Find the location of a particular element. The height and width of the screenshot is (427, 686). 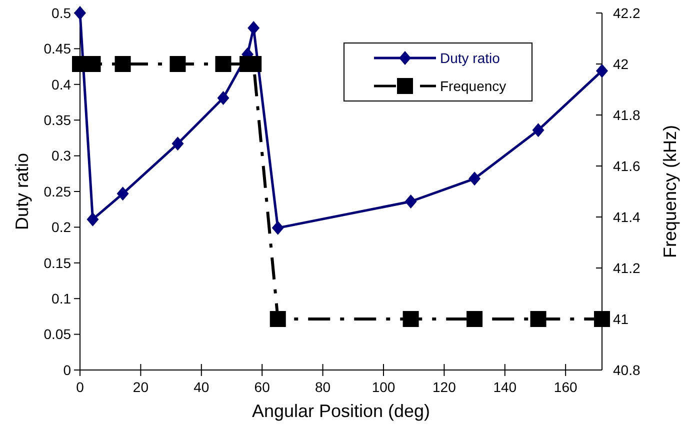

y2-tick-label: 42.2 is located at coordinates (626, 12).